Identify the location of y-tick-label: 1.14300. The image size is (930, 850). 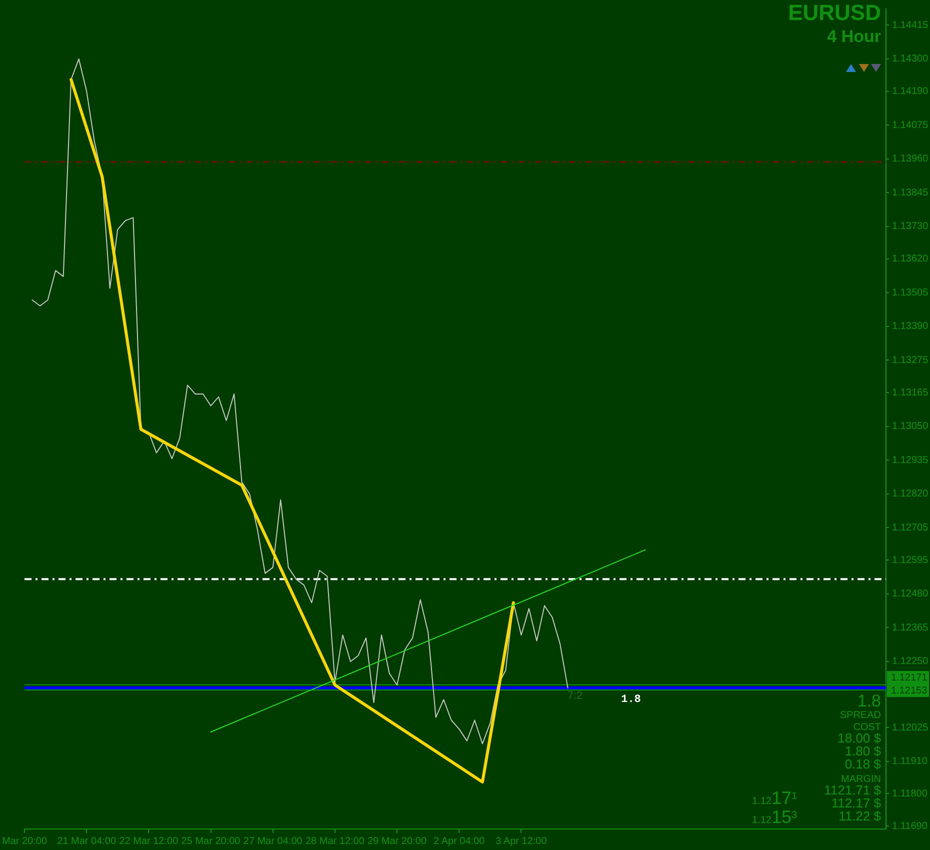
(910, 59).